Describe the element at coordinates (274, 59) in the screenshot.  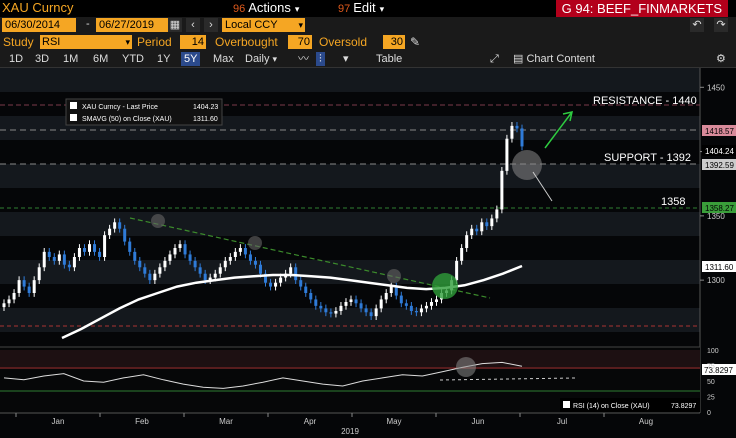
I see `chevron-down-icon: ▾` at that location.